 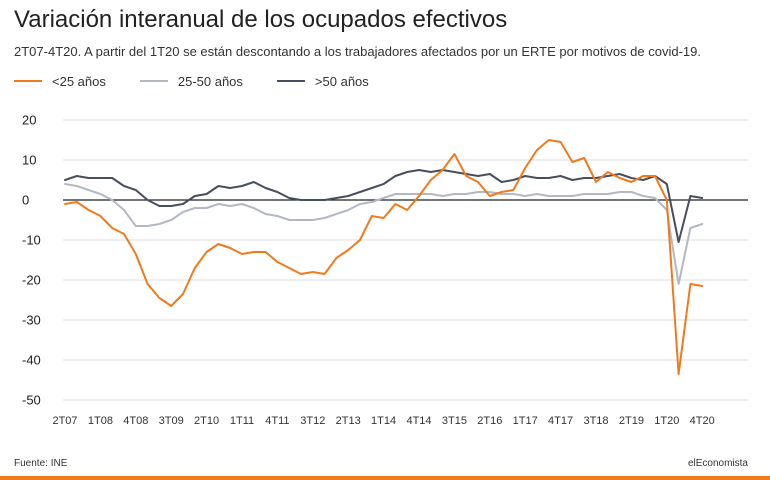 I want to click on legend-item-25-50: 25-50 años, so click(x=191, y=81).